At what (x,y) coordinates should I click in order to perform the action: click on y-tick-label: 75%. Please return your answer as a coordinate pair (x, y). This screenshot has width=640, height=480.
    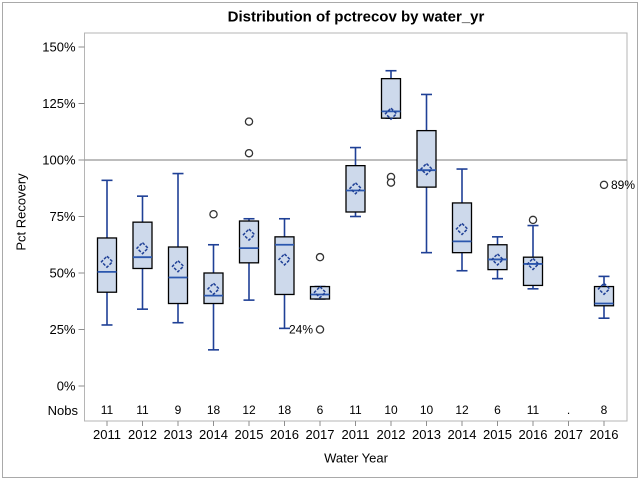
    Looking at the image, I should click on (62, 216).